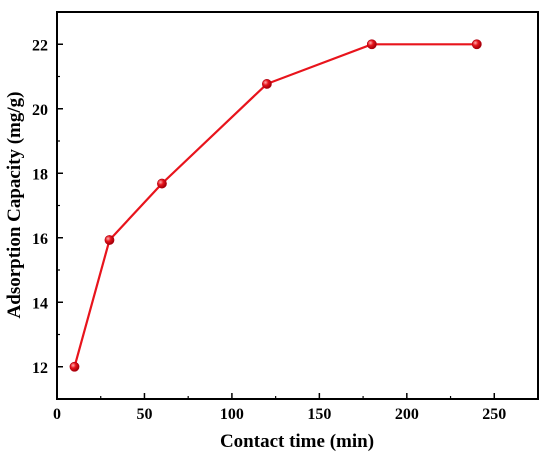 This screenshot has width=550, height=458. I want to click on y-axis-title: Adsorption Capacity (mg/g), so click(14, 205).